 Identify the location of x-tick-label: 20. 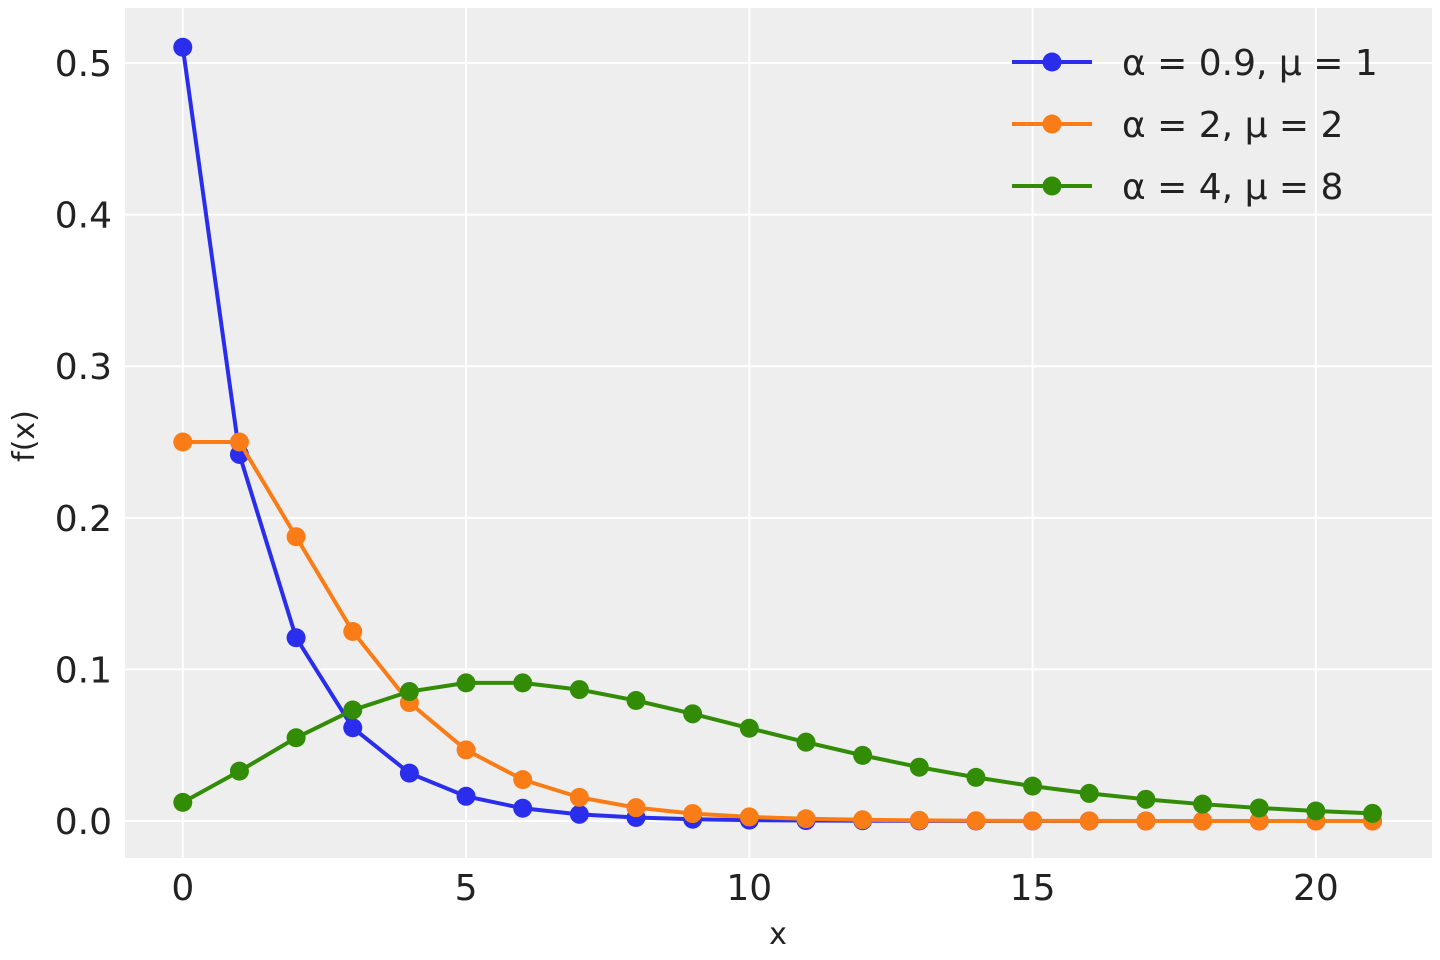
(1316, 888).